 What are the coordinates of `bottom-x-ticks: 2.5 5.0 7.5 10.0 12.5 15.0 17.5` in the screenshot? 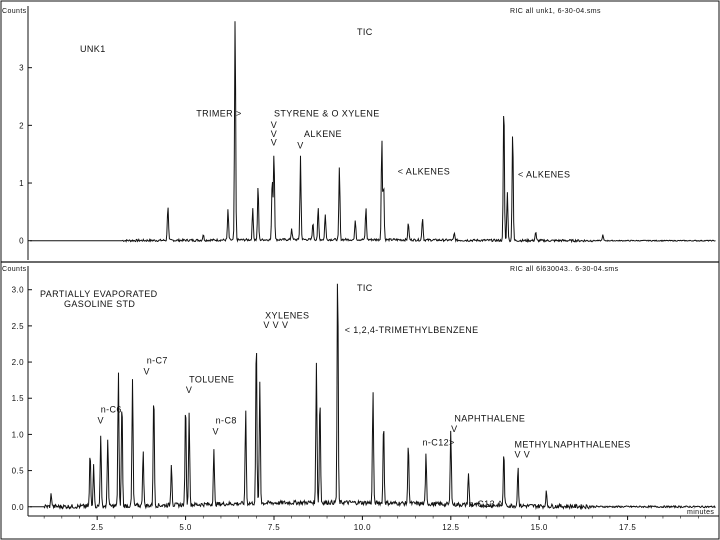 It's located at (371, 524).